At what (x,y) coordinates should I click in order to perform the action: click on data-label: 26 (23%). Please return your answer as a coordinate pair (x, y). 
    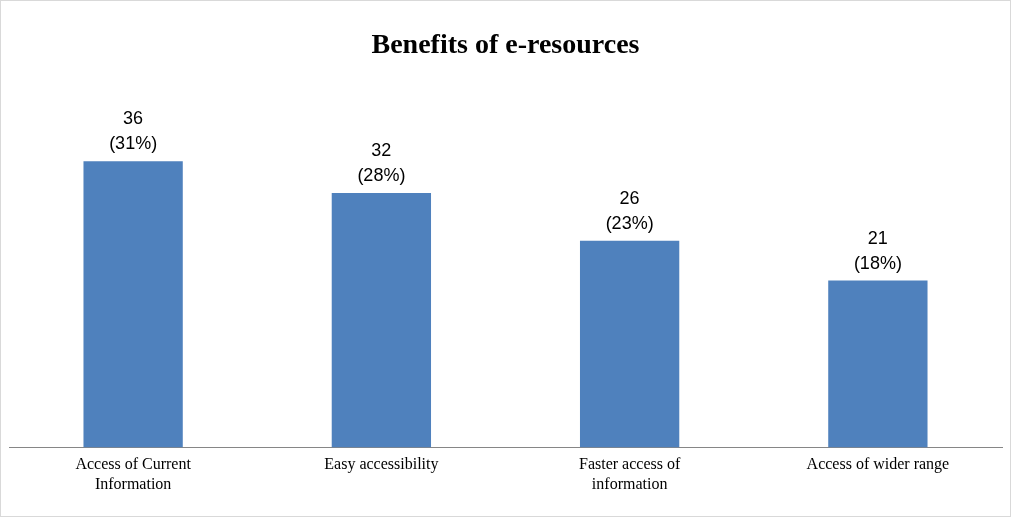
    Looking at the image, I should click on (629, 210).